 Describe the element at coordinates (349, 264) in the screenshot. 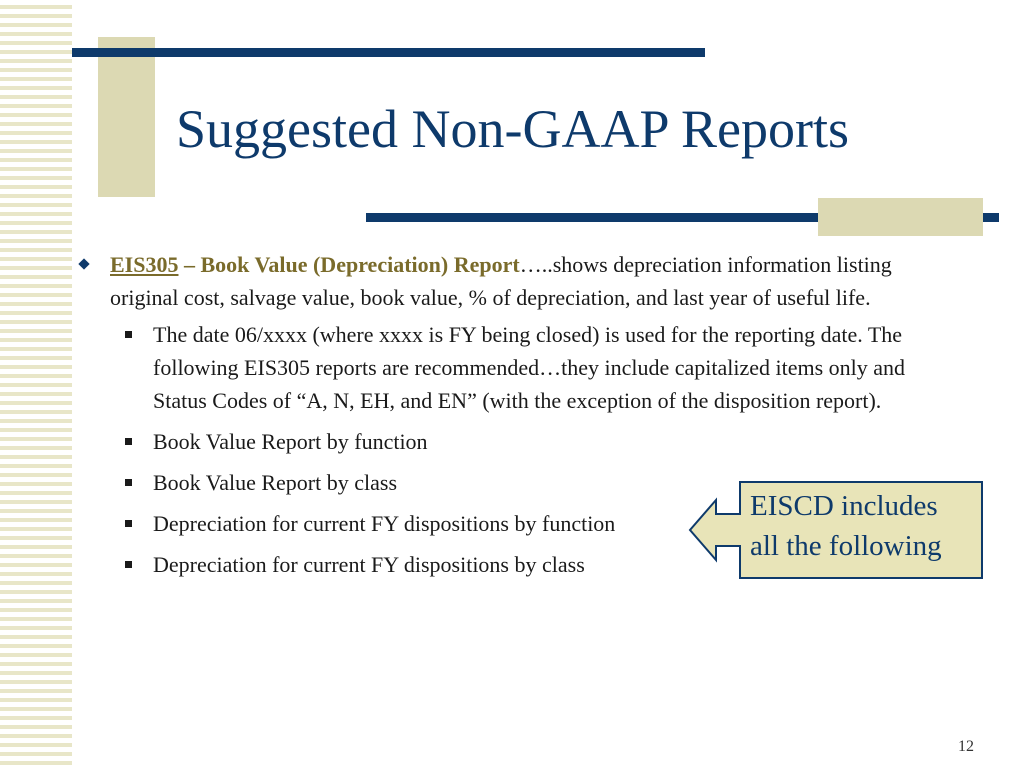

I see `main-bullet-heading: – Book Value (Depreciation) Report` at that location.